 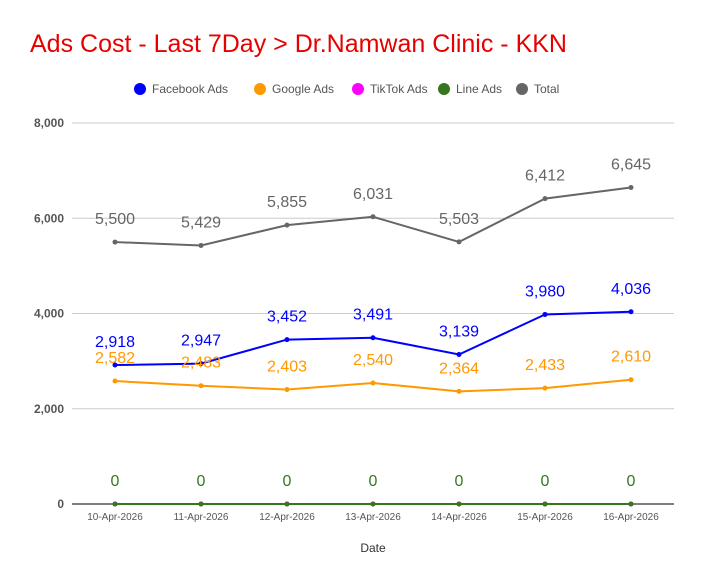 What do you see at coordinates (545, 365) in the screenshot?
I see `data-label: 2,433` at bounding box center [545, 365].